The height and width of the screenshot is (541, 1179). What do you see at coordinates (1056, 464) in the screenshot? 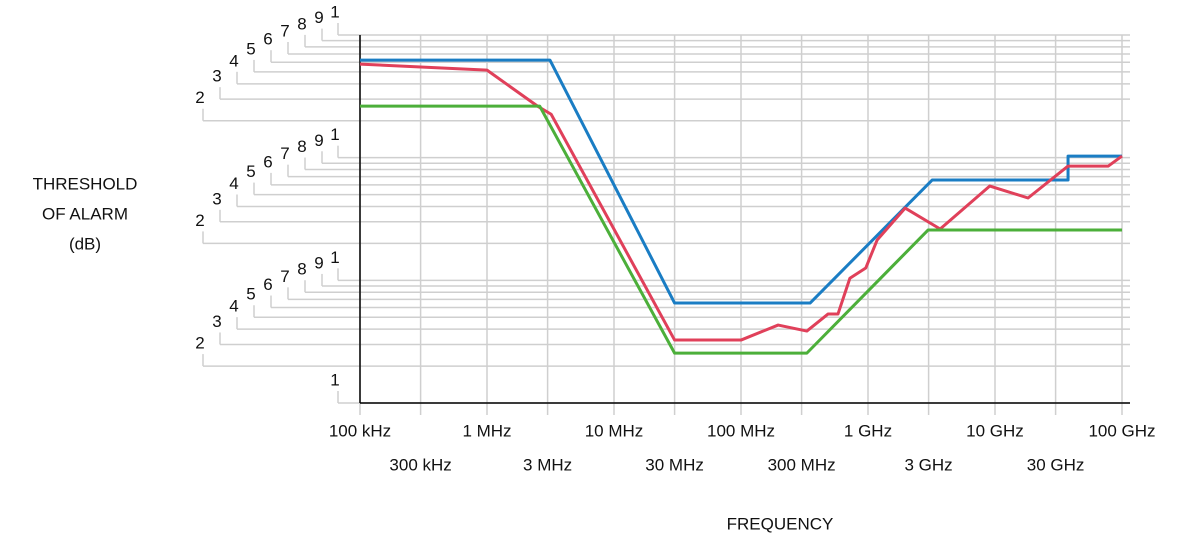
I see `x-tick-label: 30 GHz` at bounding box center [1056, 464].